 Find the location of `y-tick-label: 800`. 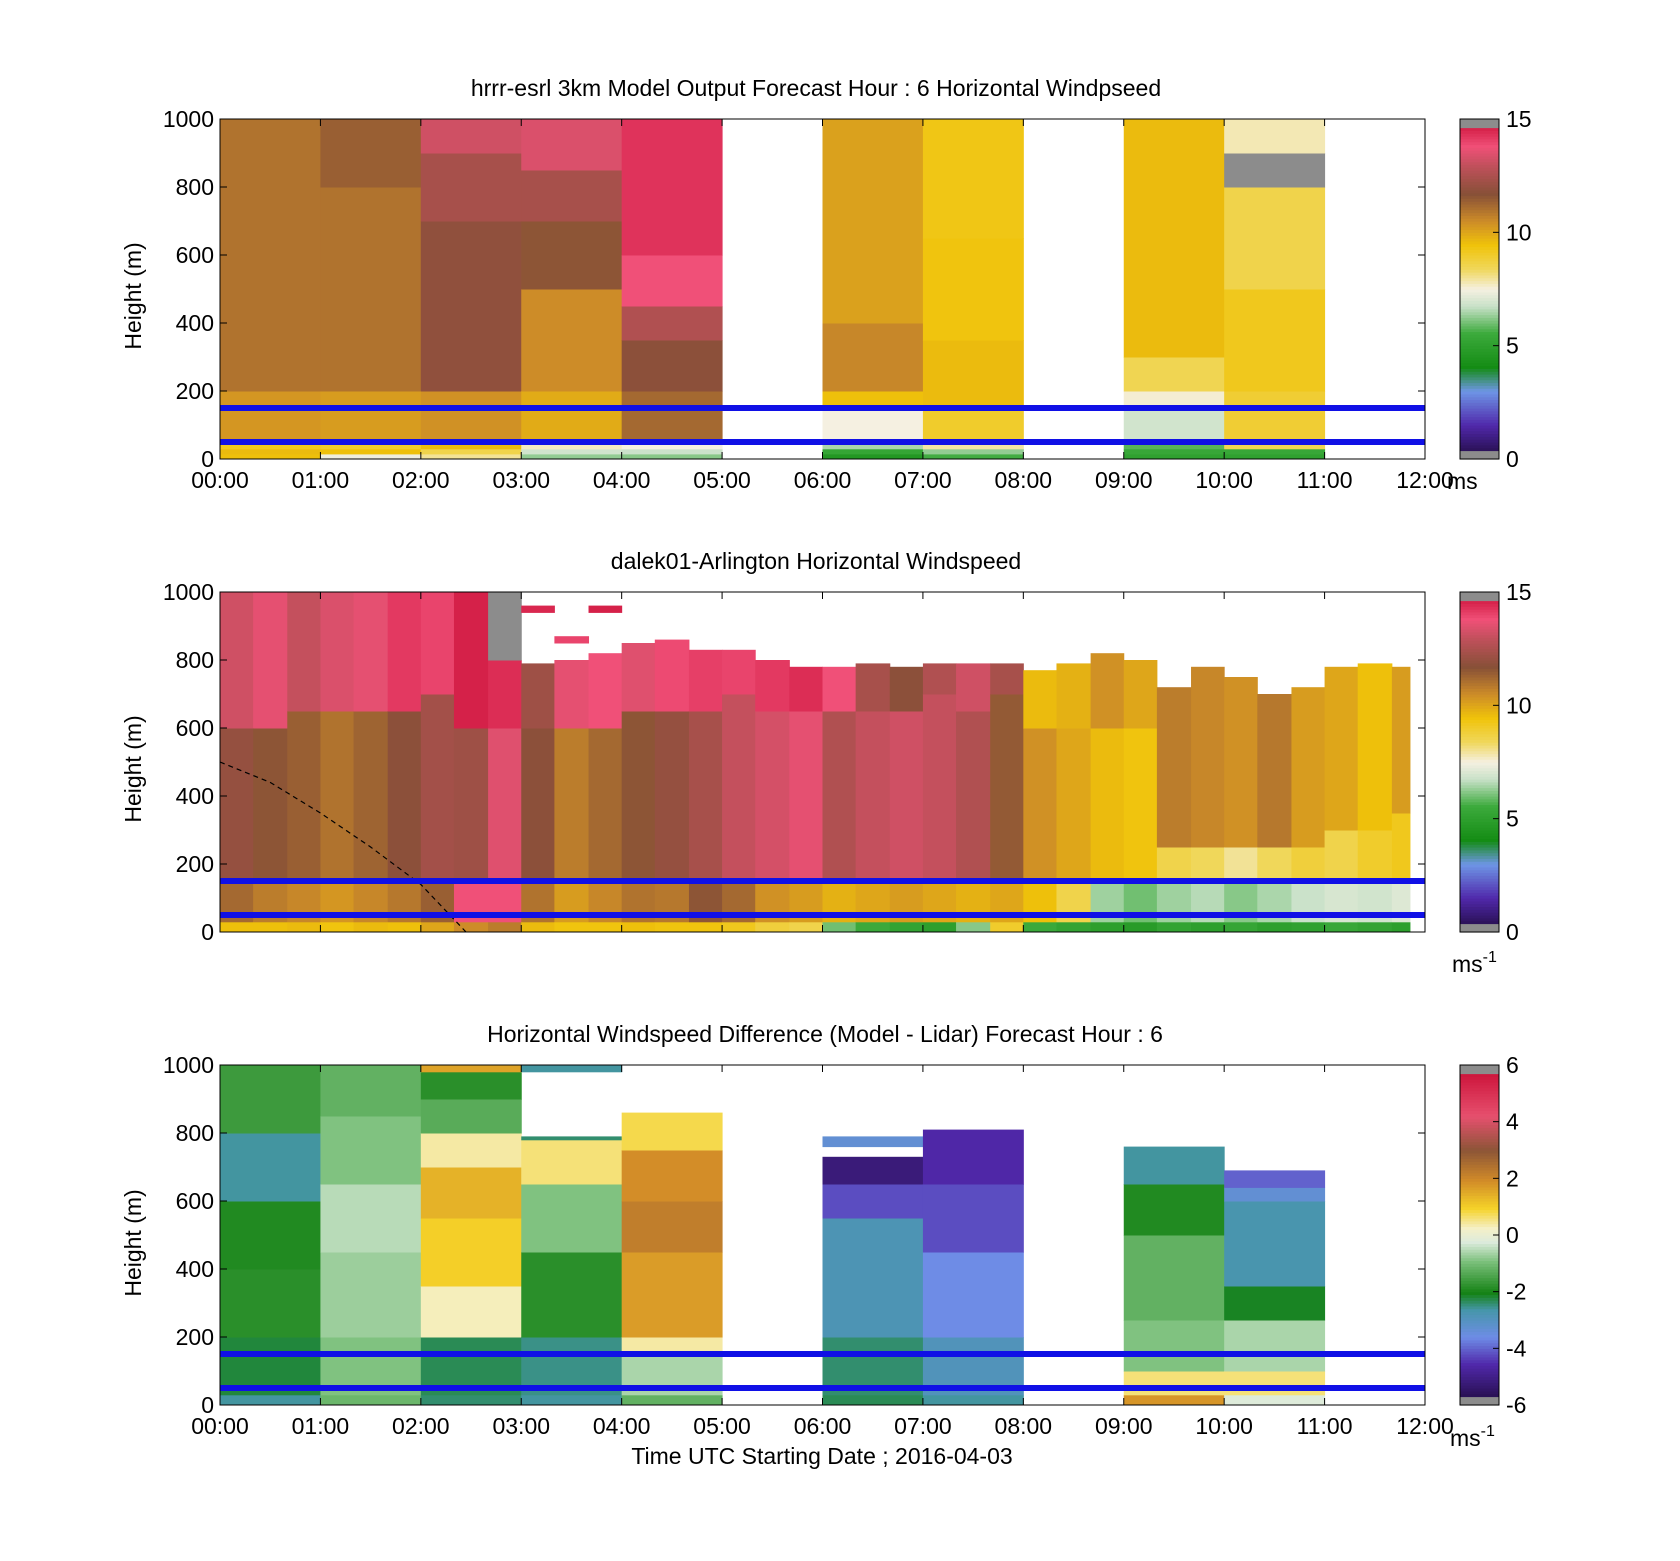

y-tick-label: 800 is located at coordinates (195, 660).